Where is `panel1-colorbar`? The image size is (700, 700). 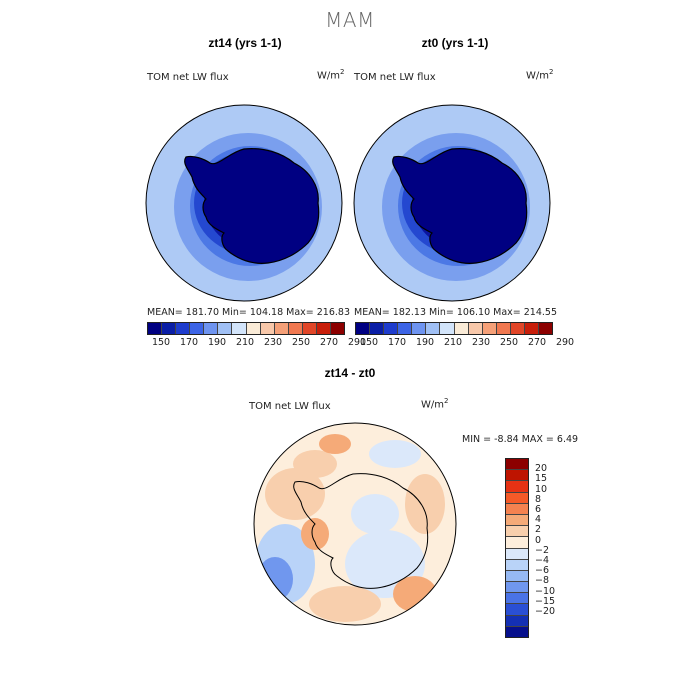 panel1-colorbar is located at coordinates (246, 328).